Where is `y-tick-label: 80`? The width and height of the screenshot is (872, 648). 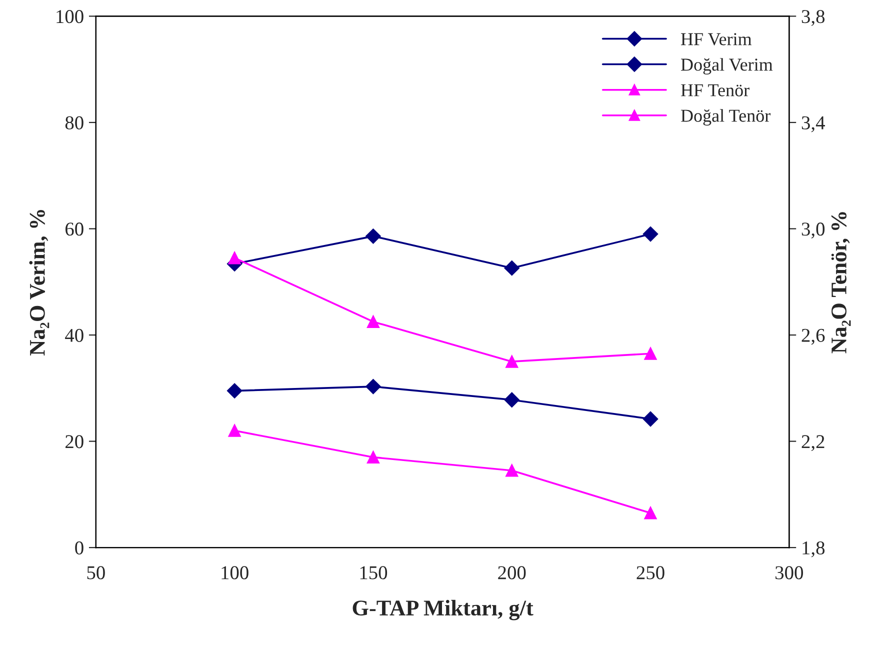
y-tick-label: 80 is located at coordinates (74, 123).